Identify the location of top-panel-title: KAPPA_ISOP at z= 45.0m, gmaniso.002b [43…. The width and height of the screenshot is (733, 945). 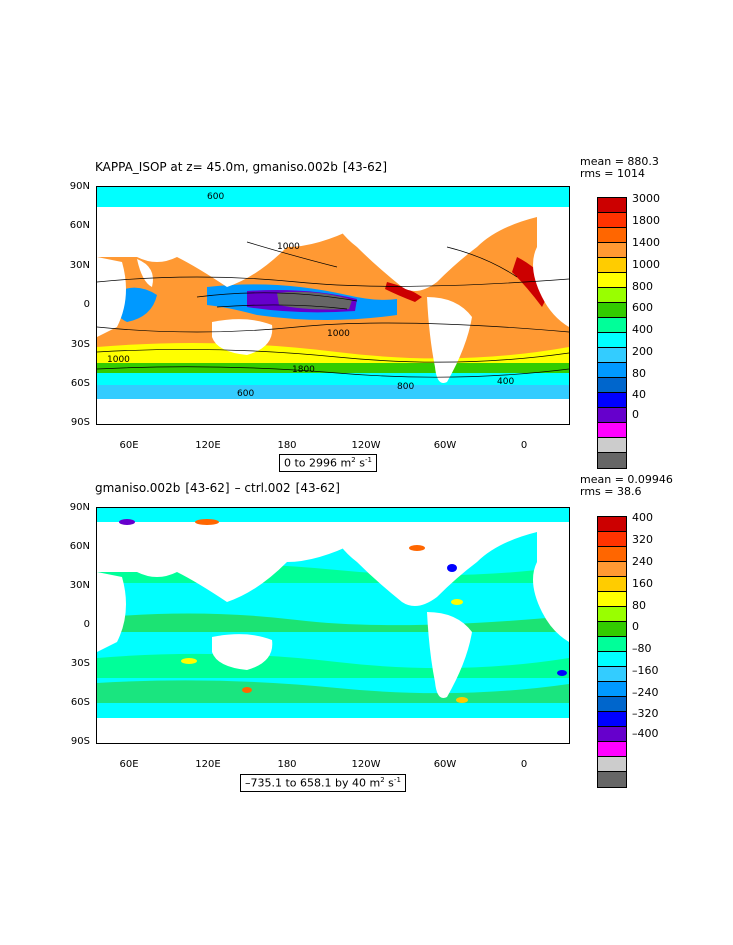
(241, 167).